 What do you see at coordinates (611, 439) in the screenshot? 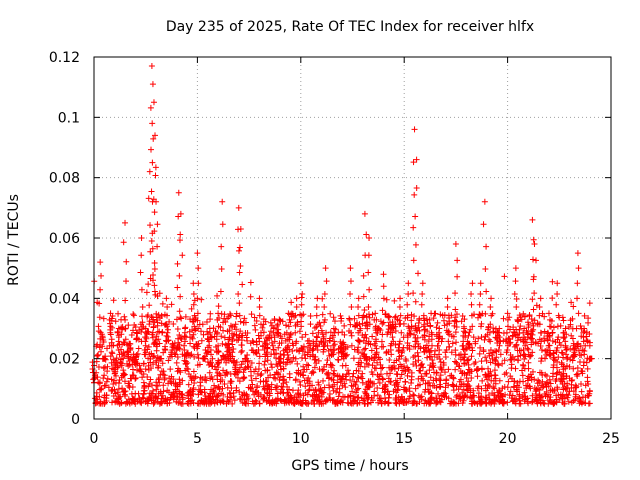
I see `x-tick-label: 25` at bounding box center [611, 439].